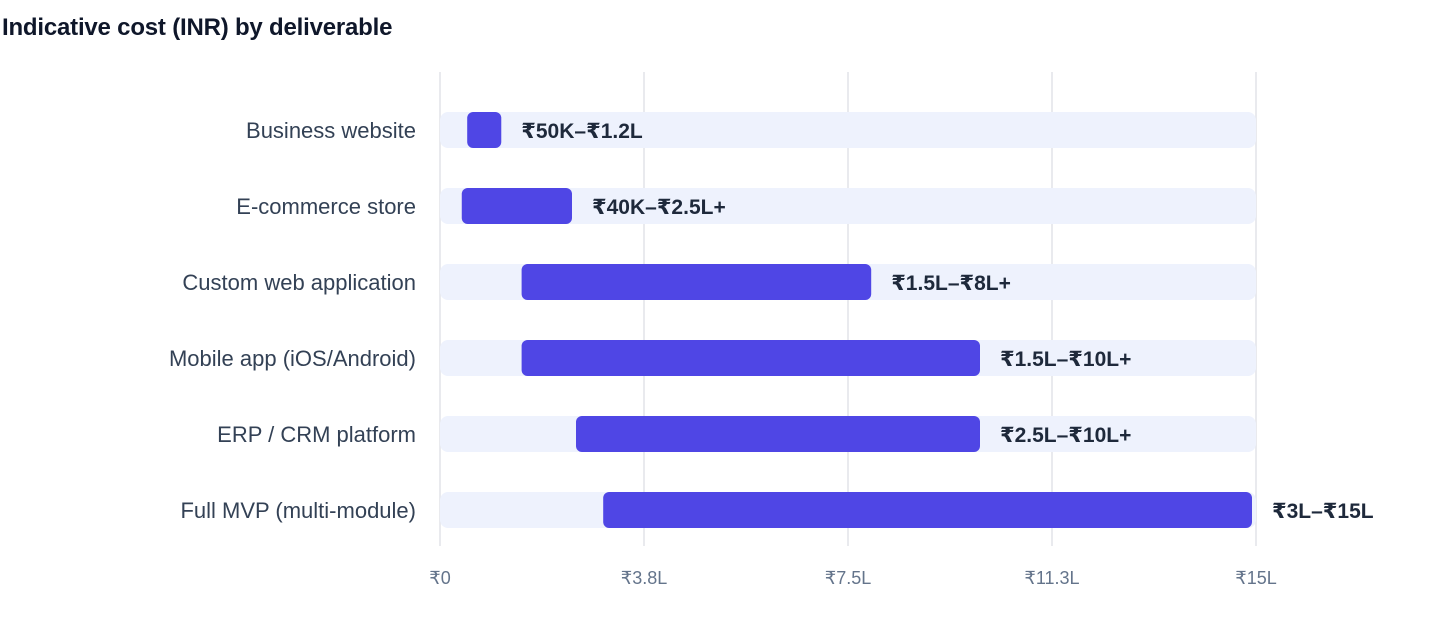 The height and width of the screenshot is (636, 1440). I want to click on data-label: ₹2.5L–₹10L+, so click(1065, 435).